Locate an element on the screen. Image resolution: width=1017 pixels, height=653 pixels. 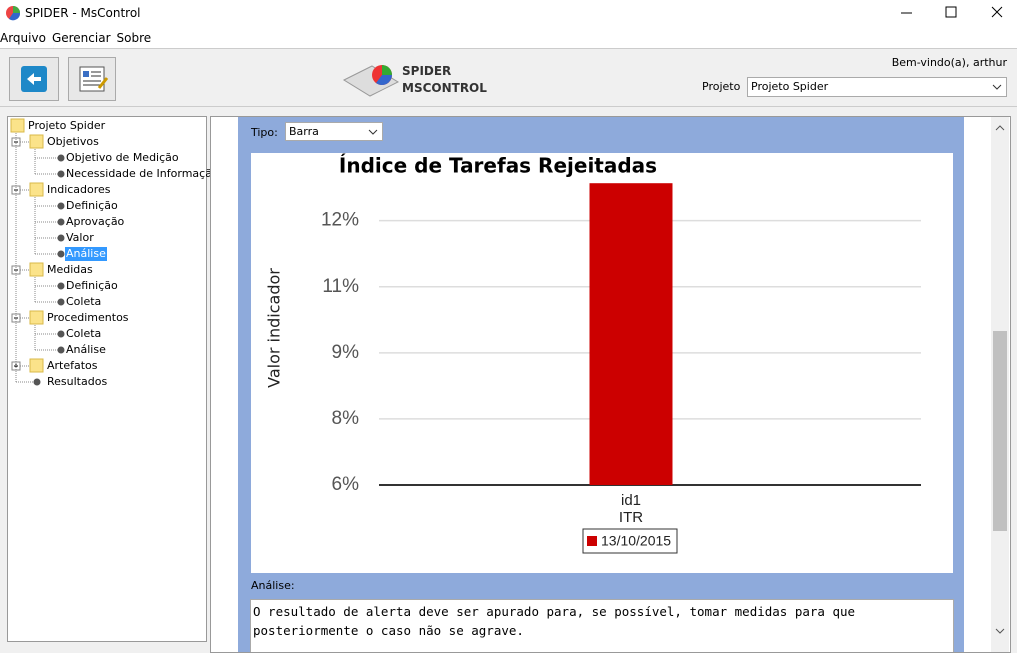
legend-box is located at coordinates (630, 541).